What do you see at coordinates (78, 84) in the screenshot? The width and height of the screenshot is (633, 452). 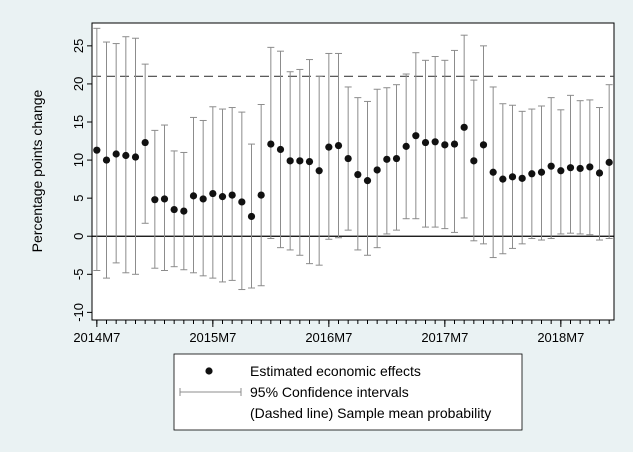 I see `y-tick-label: 20` at bounding box center [78, 84].